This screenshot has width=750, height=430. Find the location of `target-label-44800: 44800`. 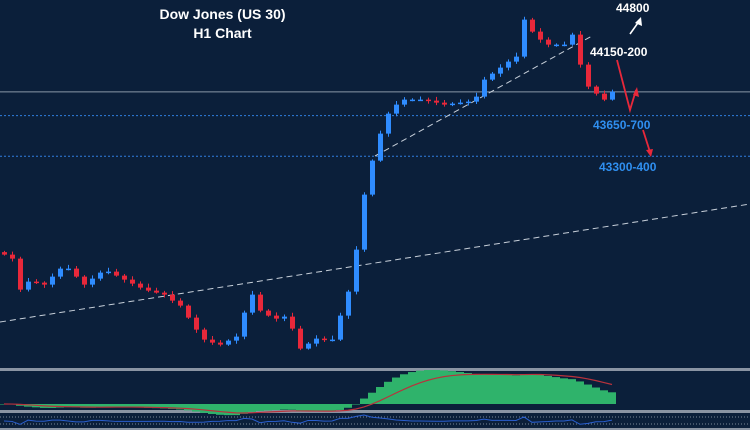

target-label-44800: 44800 is located at coordinates (633, 8).